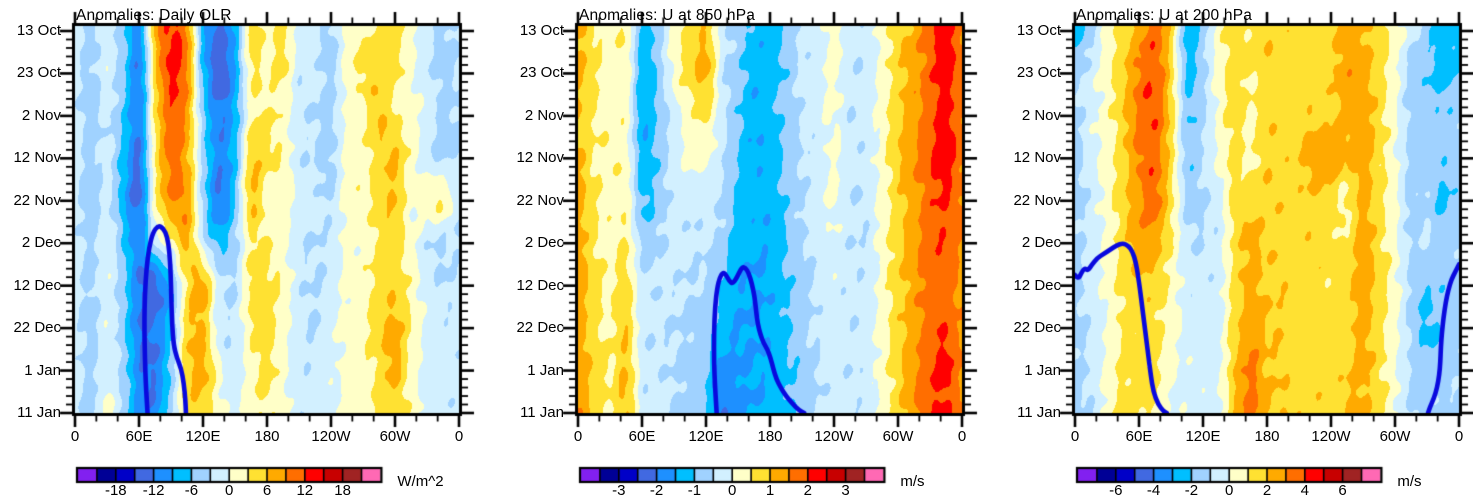 This screenshot has height=497, width=1473. Describe the element at coordinates (420, 481) in the screenshot. I see `colorbar-unit-label: W/m^2` at that location.